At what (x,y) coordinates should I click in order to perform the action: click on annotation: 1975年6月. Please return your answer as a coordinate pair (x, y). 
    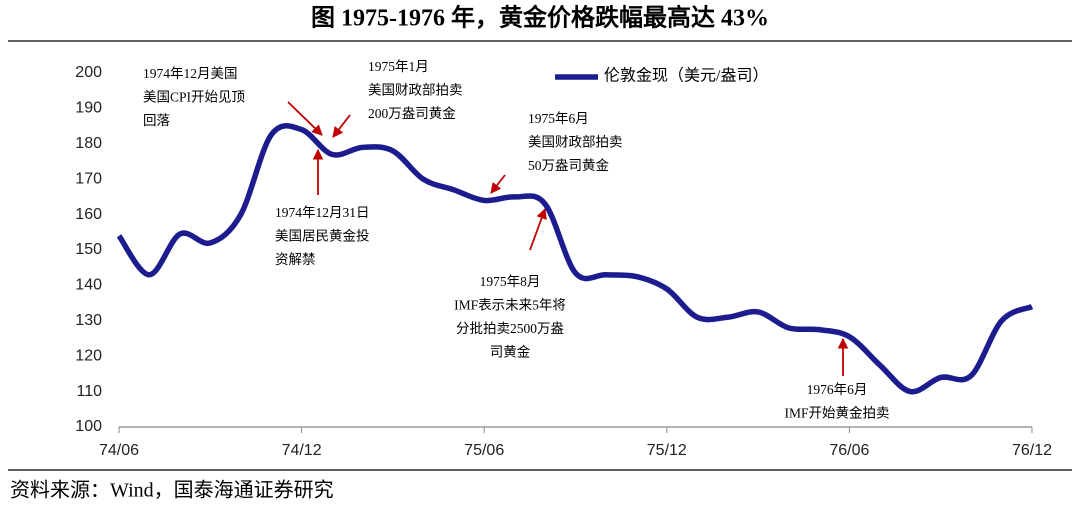
    Looking at the image, I should click on (558, 118).